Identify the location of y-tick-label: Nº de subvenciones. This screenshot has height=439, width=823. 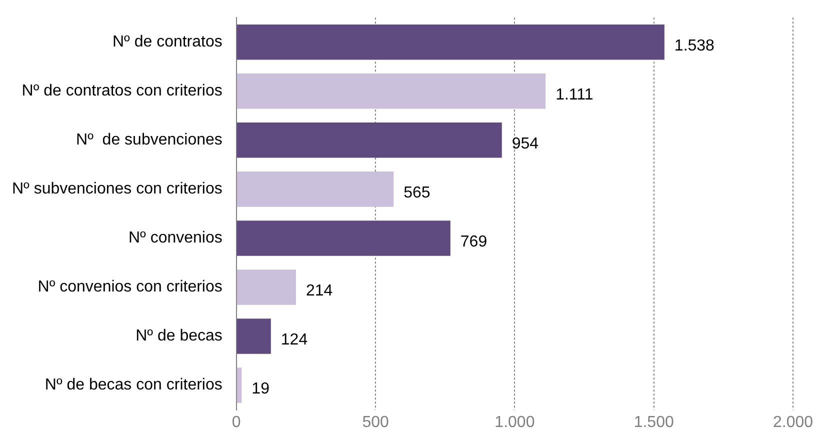
(149, 140).